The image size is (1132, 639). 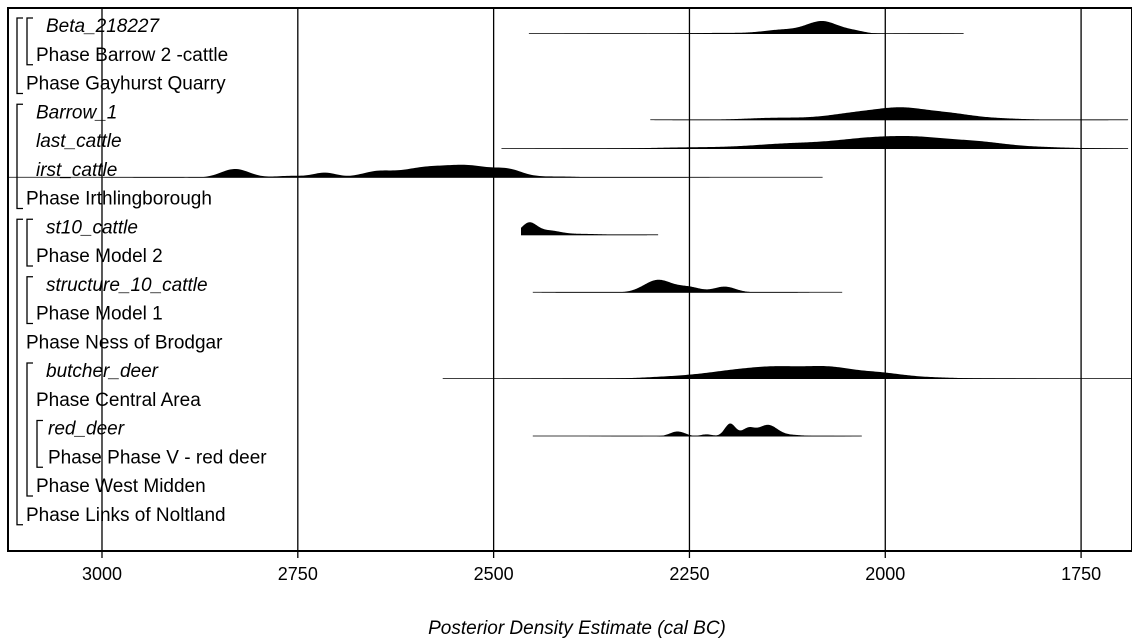 I want to click on tick-label-3000: 3000, so click(x=102, y=574).